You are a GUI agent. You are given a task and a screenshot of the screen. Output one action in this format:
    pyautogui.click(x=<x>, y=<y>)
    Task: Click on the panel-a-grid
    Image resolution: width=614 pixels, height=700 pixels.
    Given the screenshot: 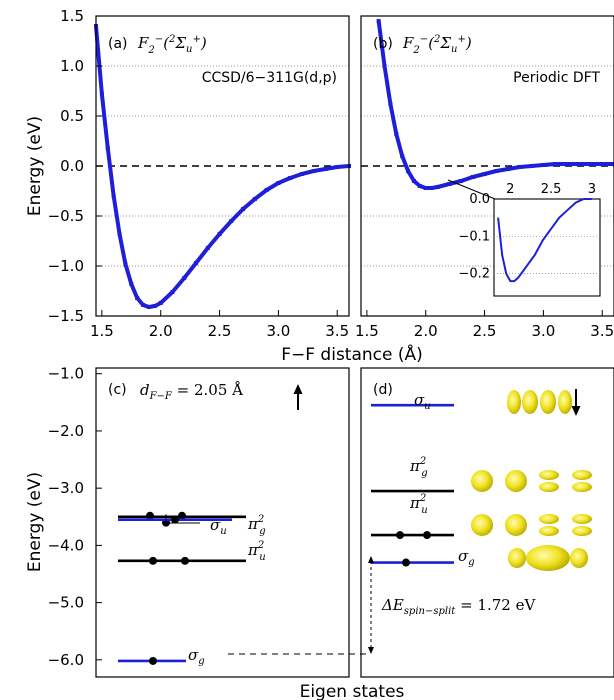 What is the action you would take?
    pyautogui.click(x=222, y=166)
    